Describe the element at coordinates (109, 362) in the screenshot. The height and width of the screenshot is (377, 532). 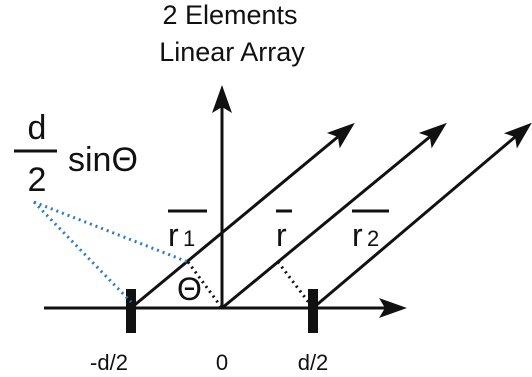
I see `position-left-label: -d/2` at that location.